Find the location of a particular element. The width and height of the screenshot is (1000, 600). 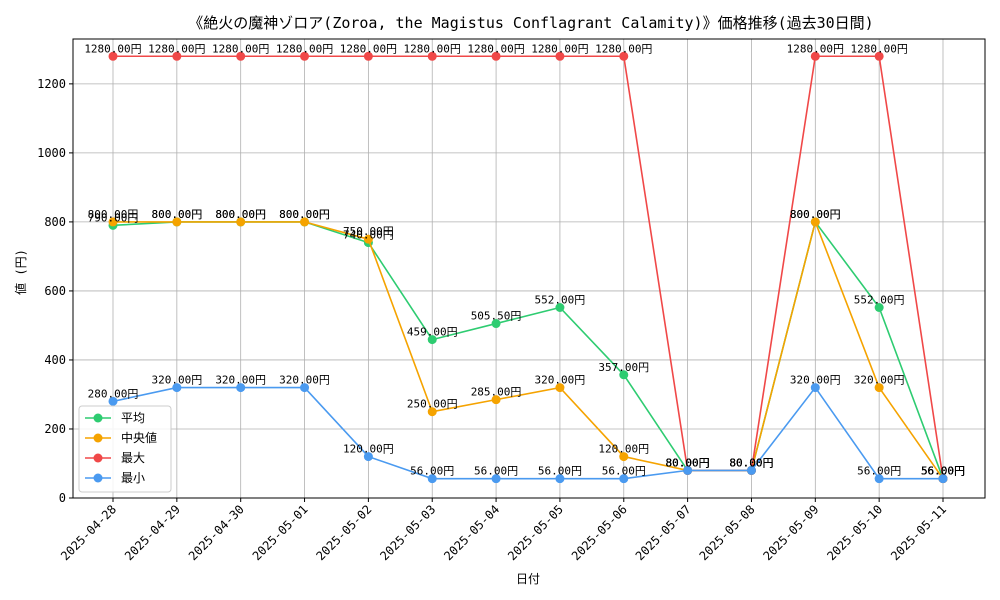

y-tick-label: 1000 is located at coordinates (51, 153).